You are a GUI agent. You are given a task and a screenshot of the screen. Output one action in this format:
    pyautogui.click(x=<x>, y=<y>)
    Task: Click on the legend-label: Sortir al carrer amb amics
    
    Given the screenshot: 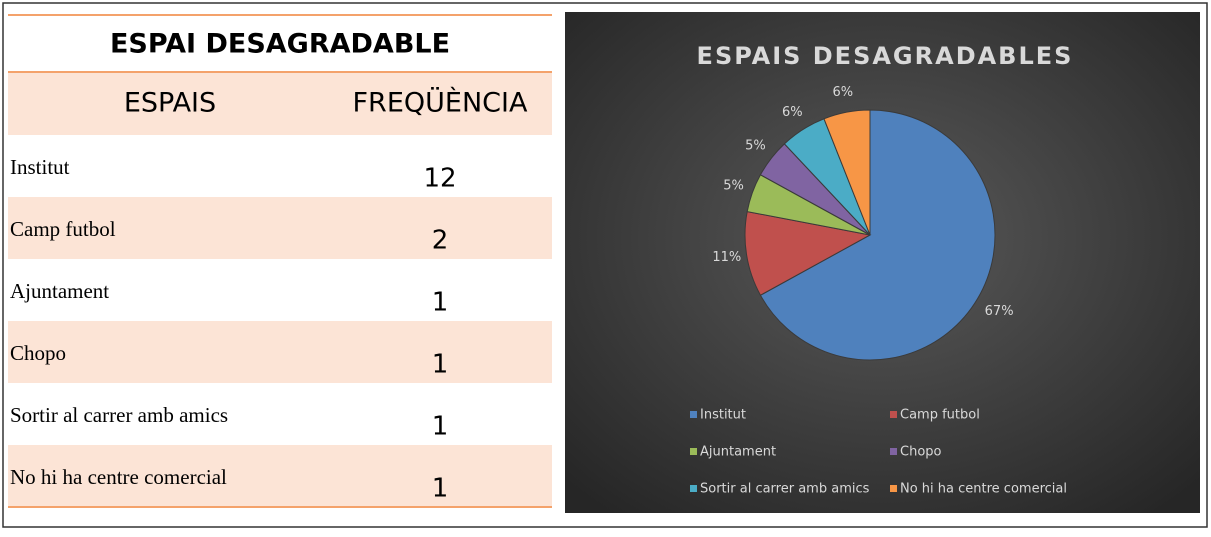 What is the action you would take?
    pyautogui.click(x=785, y=489)
    